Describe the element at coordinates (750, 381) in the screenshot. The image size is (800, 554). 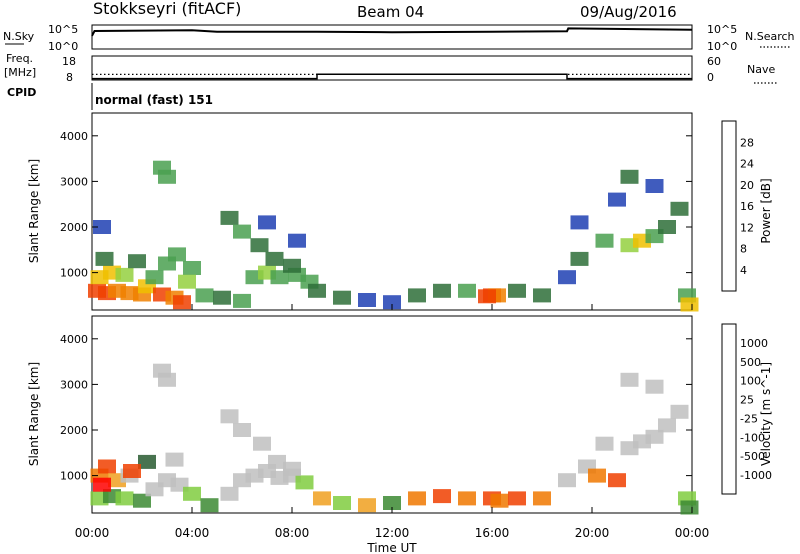
I see `velocity-colorbar-tick-label: 100` at that location.